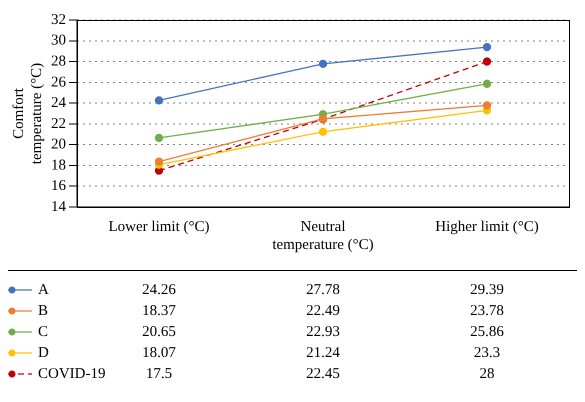 This screenshot has width=585, height=402. I want to click on x-tick-label: Higher limit (°C), so click(487, 226).